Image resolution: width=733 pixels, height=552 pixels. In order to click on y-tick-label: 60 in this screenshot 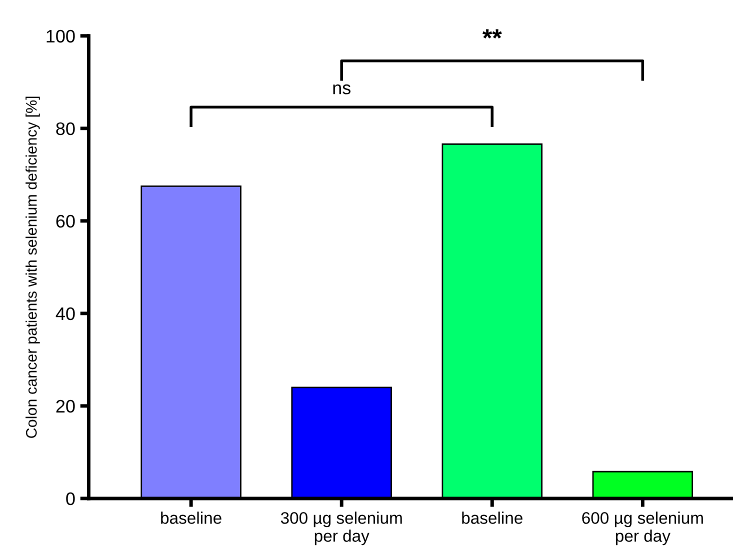, I will do `click(65, 221)`.